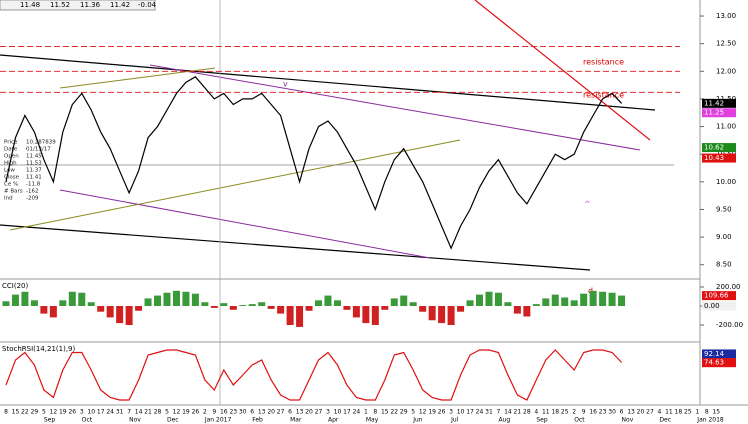 The width and height of the screenshot is (748, 424). What do you see at coordinates (724, 237) in the screenshot?
I see `y-tick-label: 9.00` at bounding box center [724, 237].